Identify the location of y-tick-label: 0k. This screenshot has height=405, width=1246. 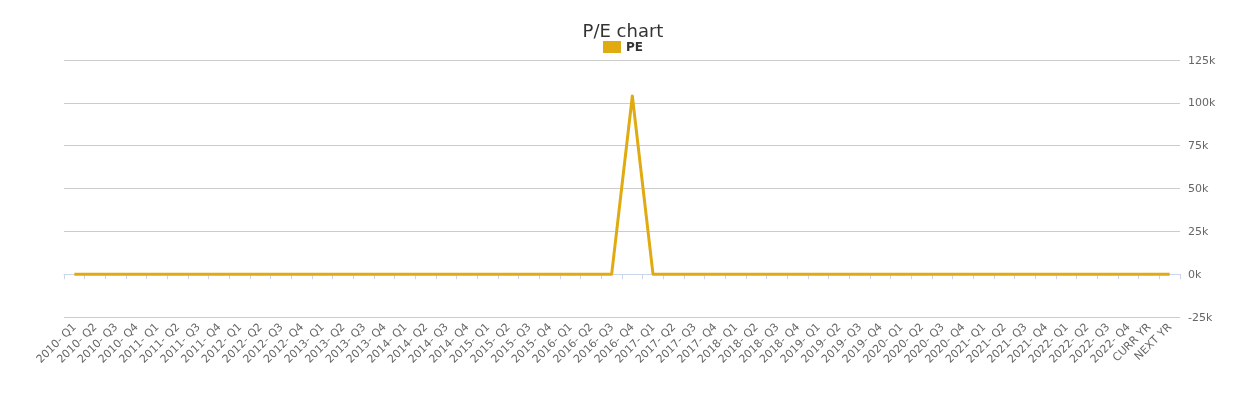
(1195, 274).